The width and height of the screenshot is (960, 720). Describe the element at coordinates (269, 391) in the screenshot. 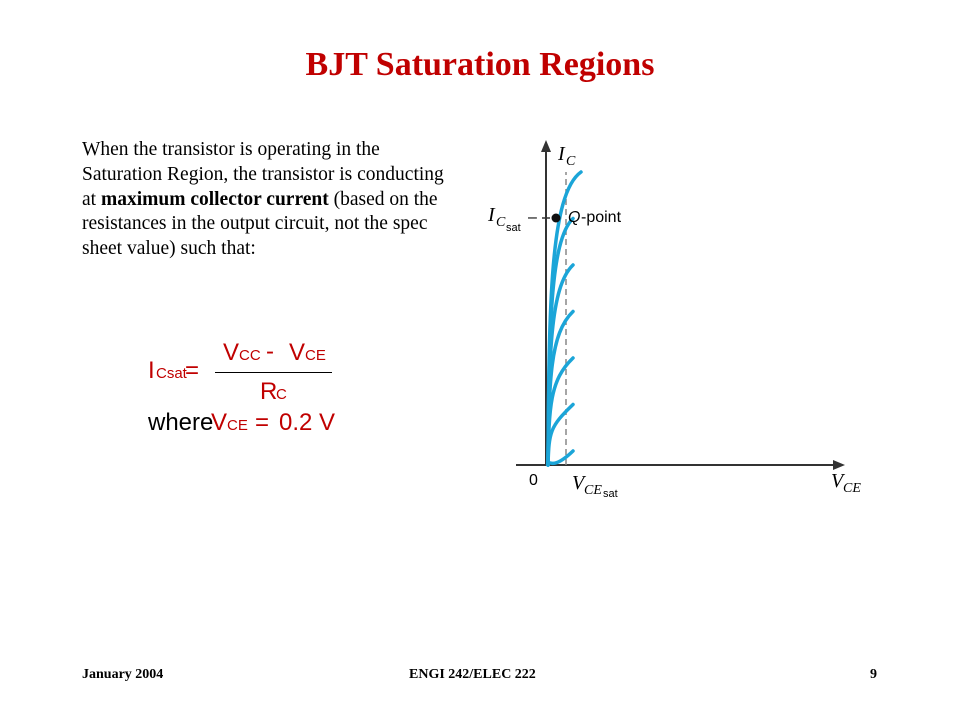

I see `formula-den-r: R` at that location.